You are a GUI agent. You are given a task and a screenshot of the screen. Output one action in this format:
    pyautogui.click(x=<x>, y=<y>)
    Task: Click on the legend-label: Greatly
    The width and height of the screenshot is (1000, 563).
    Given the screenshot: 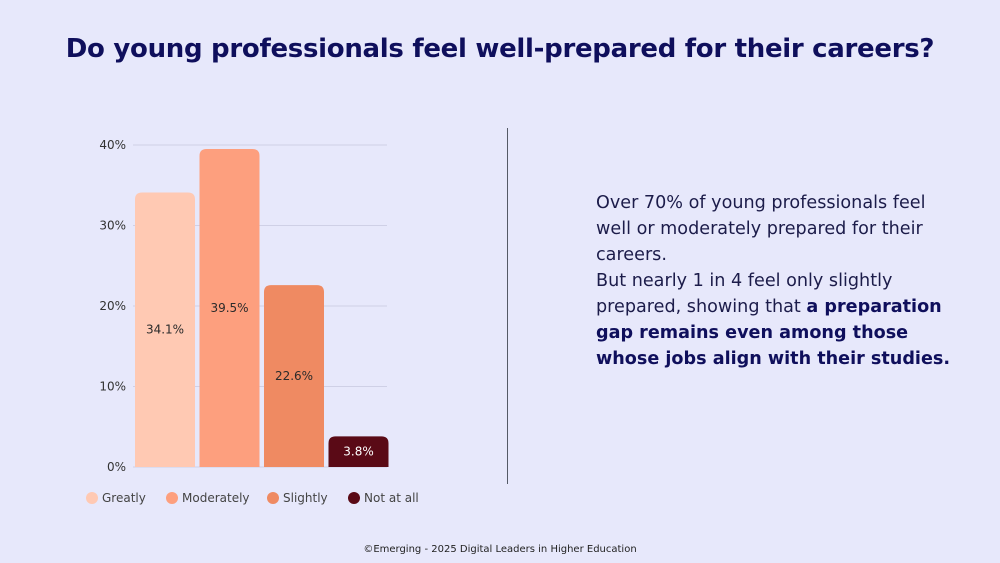 What is the action you would take?
    pyautogui.click(x=124, y=498)
    